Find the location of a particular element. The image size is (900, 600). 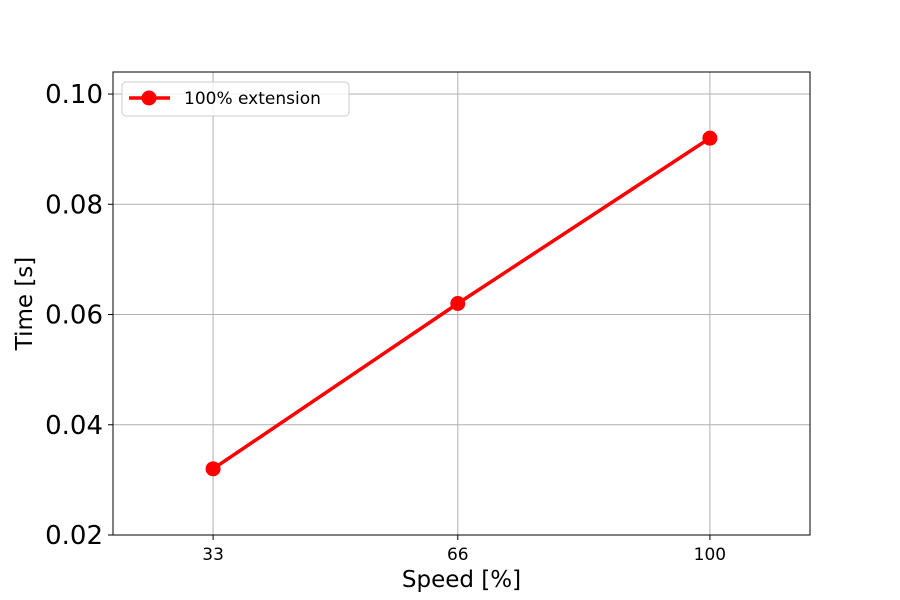

y-tick-labels: 0.02 0.04 0.06 0.08 0.10 is located at coordinates (74, 315).